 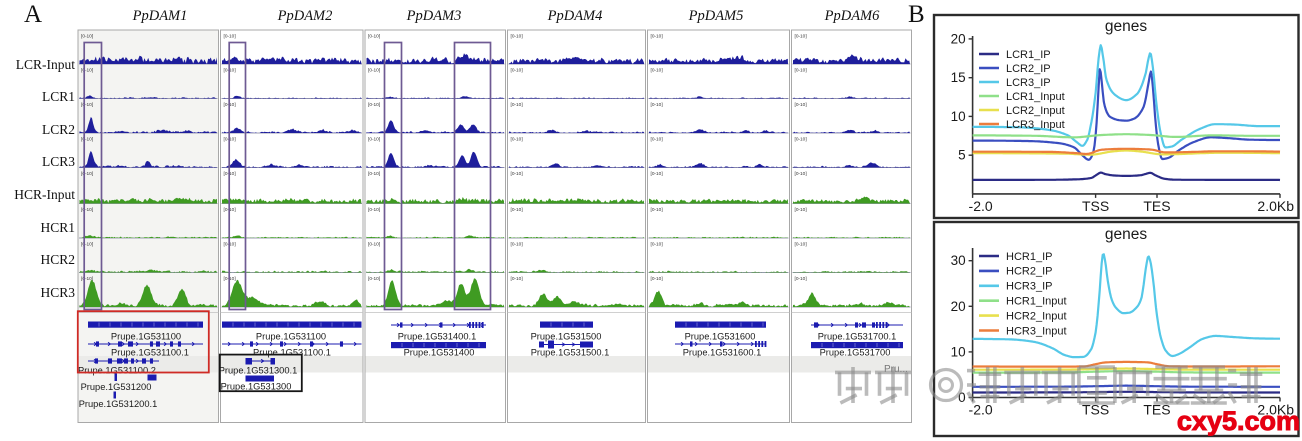 I want to click on svg-text: Prupe.1G531700.1, so click(x=857, y=337).